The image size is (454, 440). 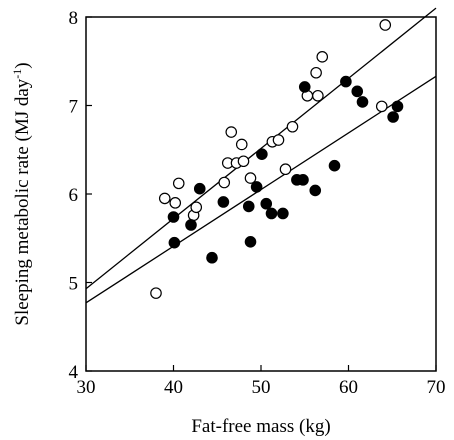 What do you see at coordinates (261, 387) in the screenshot?
I see `x-tick-label: 50` at bounding box center [261, 387].